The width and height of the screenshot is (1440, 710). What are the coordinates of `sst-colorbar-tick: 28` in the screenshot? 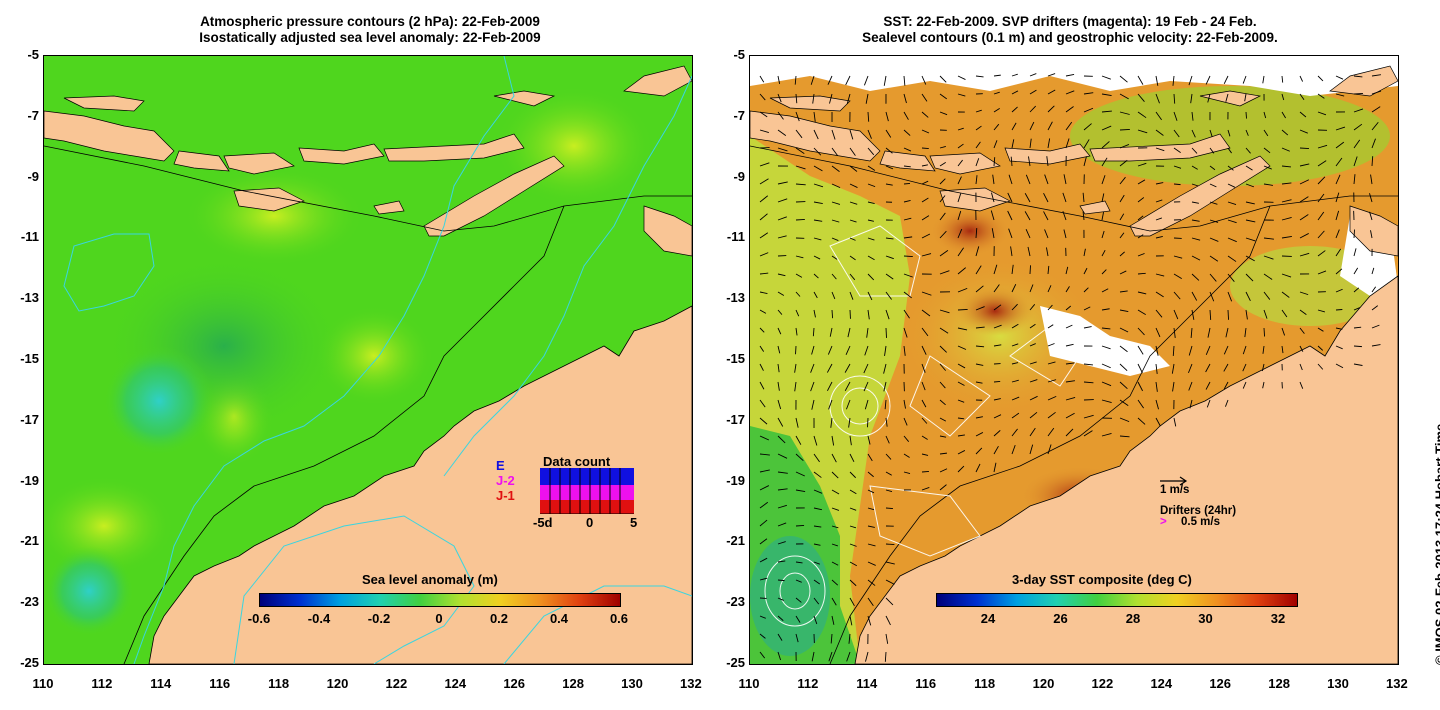 It's located at (1133, 618).